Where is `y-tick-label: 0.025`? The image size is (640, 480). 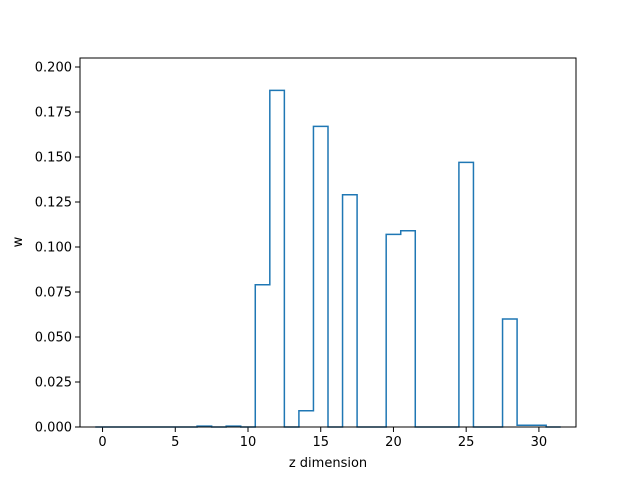
y-tick-label: 0.025 is located at coordinates (53, 383).